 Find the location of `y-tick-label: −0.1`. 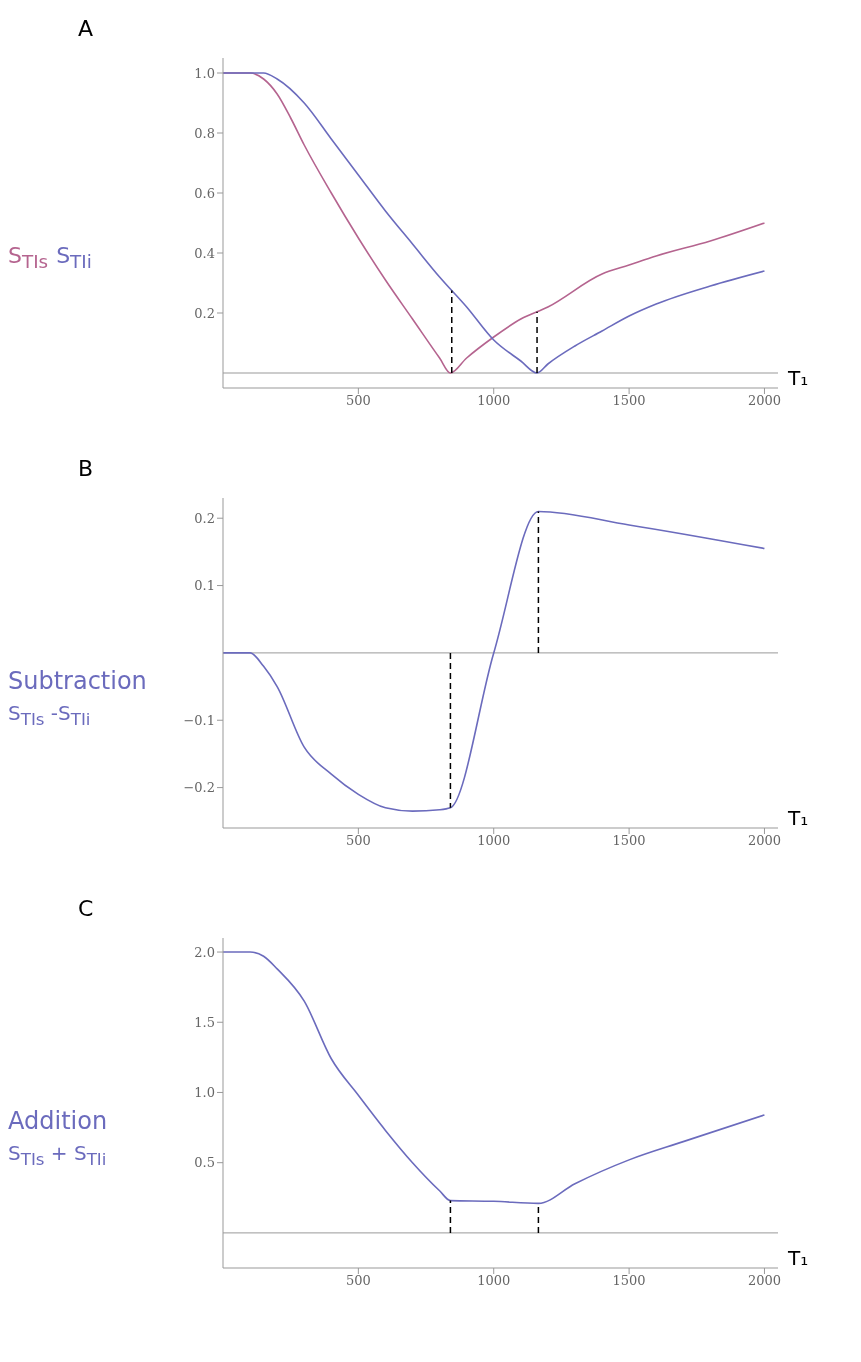

y-tick-label: −0.1 is located at coordinates (199, 720).